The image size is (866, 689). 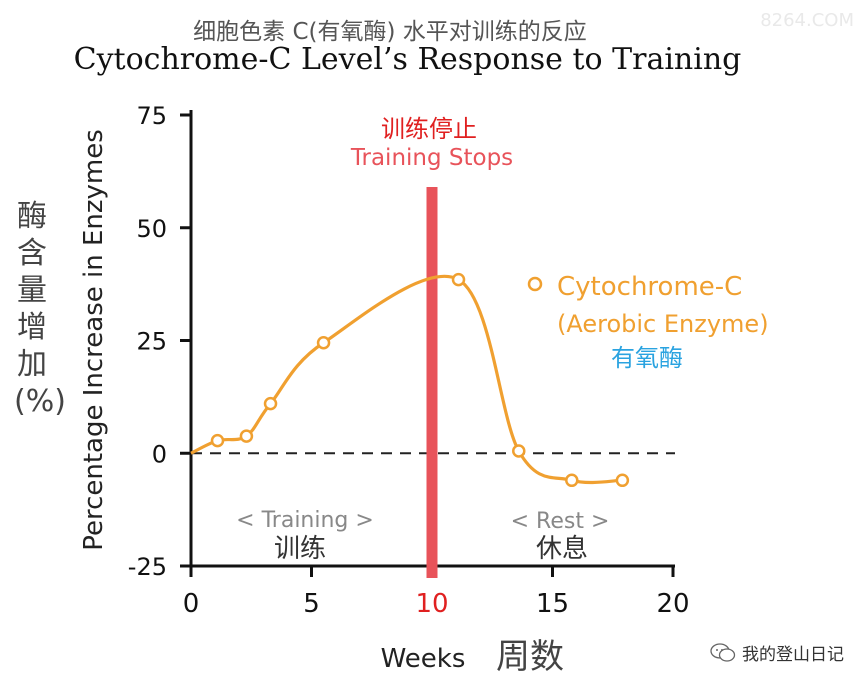 I want to click on legend-label-sub: (Aerobic Enzyme), so click(x=663, y=324).